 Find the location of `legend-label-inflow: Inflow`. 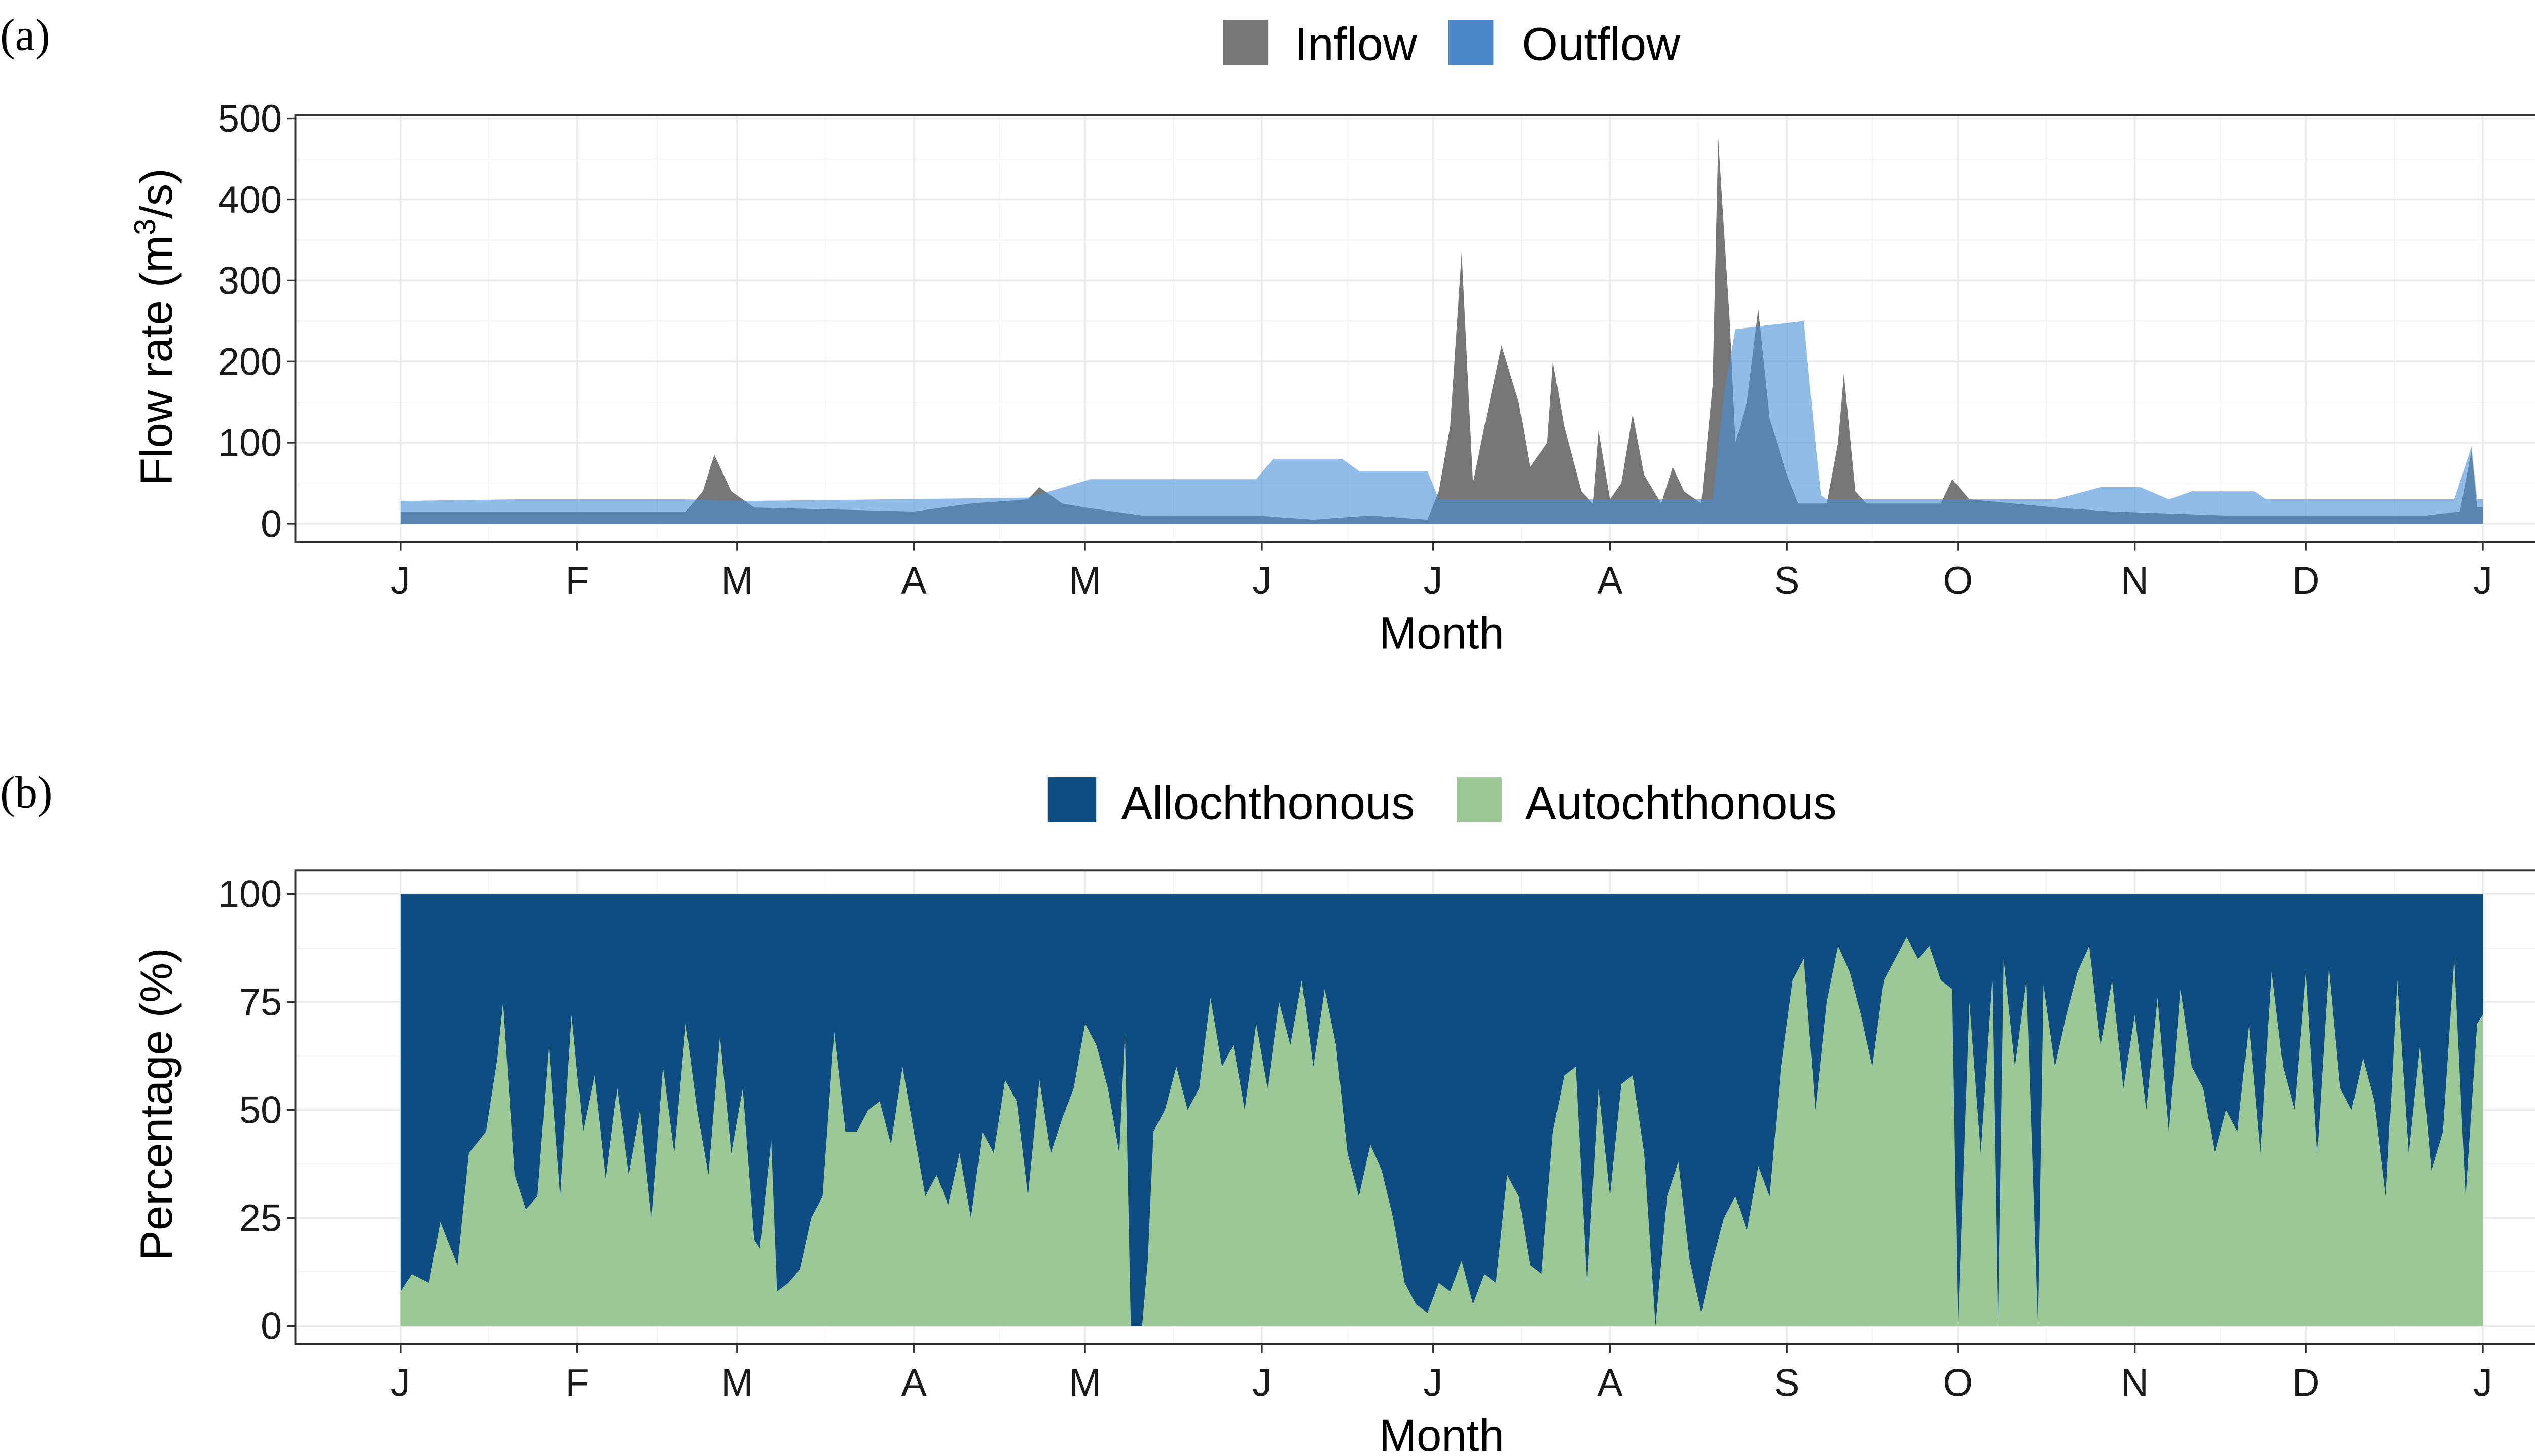

legend-label-inflow: Inflow is located at coordinates (1356, 44).